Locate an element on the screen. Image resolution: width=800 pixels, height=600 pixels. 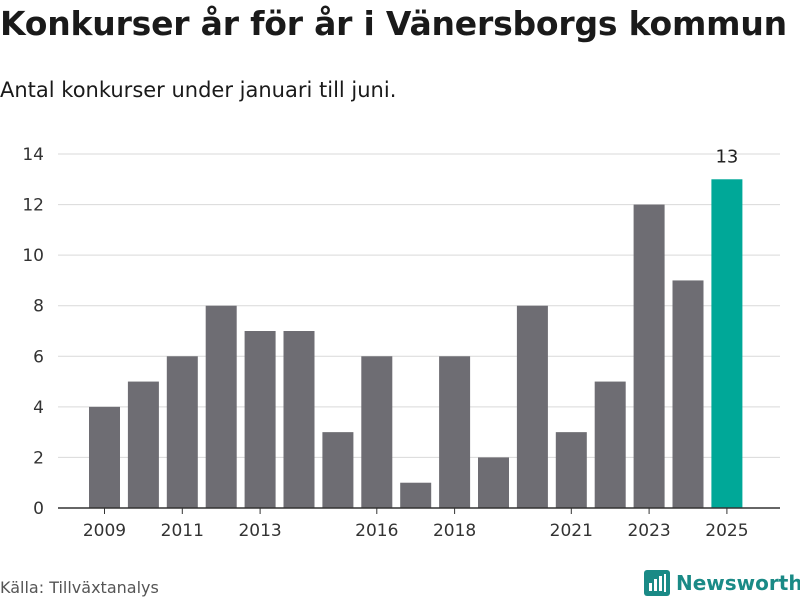
x-tick-label: 2009 is located at coordinates (104, 531).